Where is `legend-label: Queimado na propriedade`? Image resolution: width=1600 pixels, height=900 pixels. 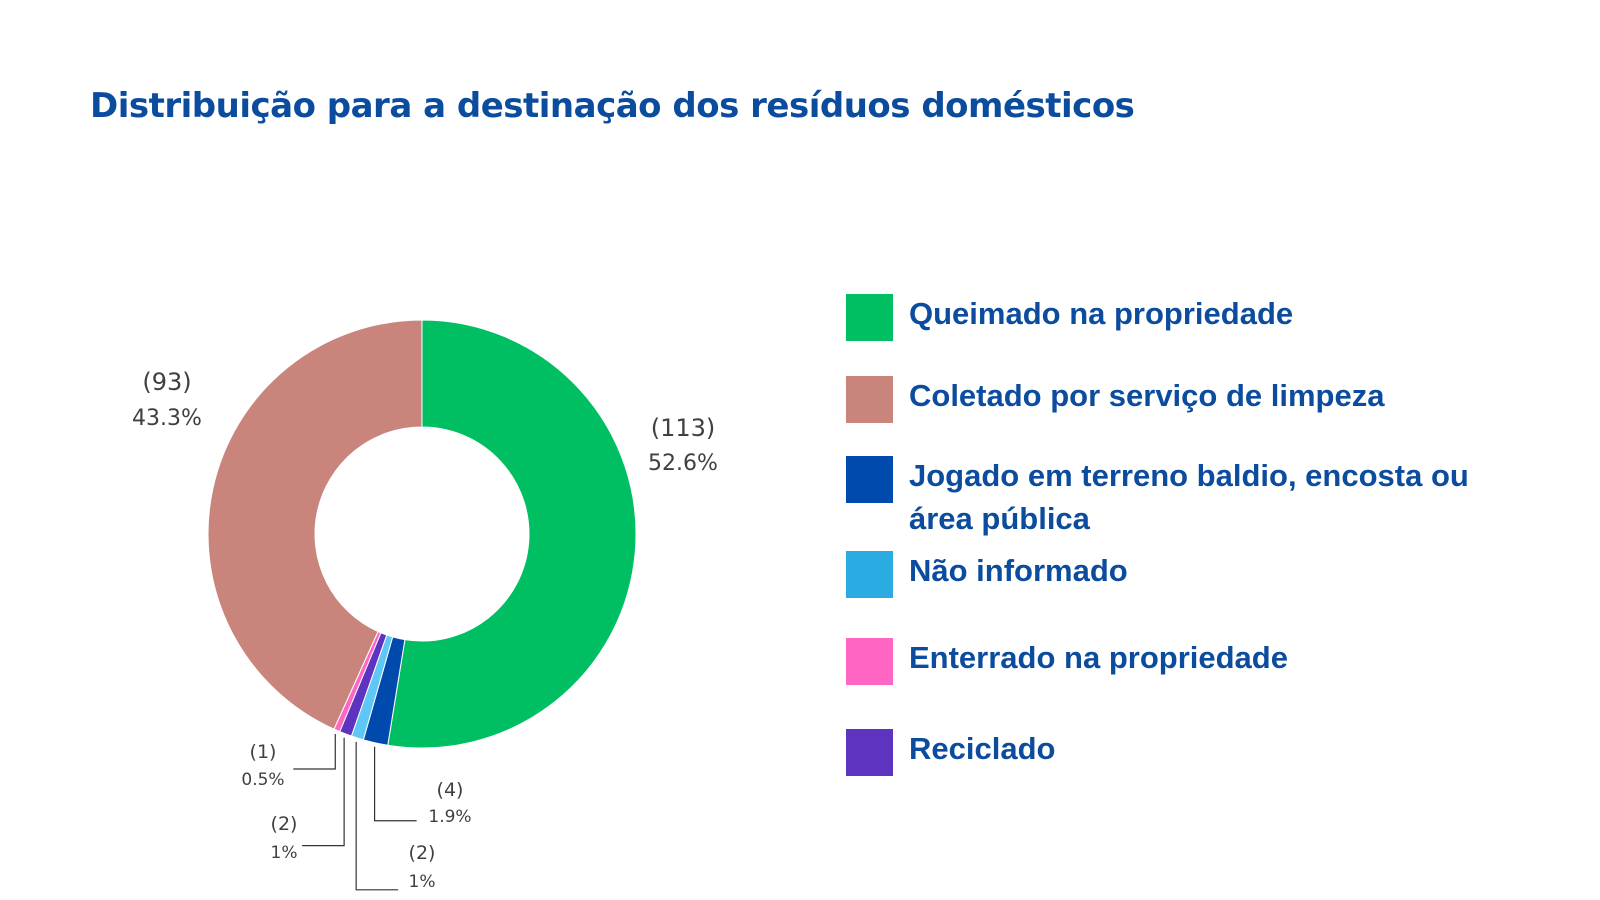
legend-label: Queimado na propriedade is located at coordinates (1101, 313).